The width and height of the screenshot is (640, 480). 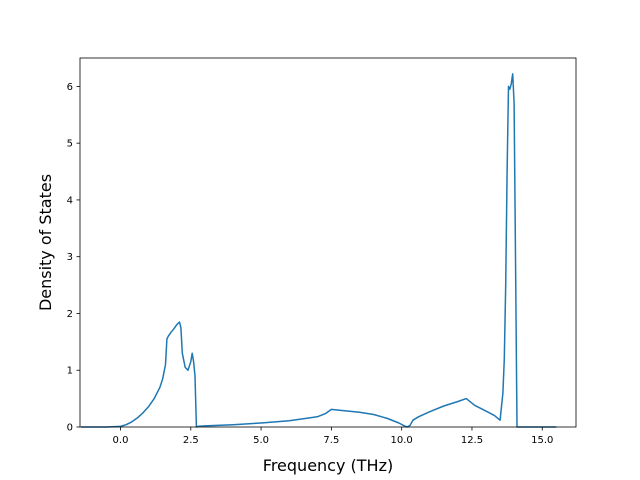 I want to click on y-axis-ticks: 0 1 2 3 4 5 6, so click(x=73, y=258).